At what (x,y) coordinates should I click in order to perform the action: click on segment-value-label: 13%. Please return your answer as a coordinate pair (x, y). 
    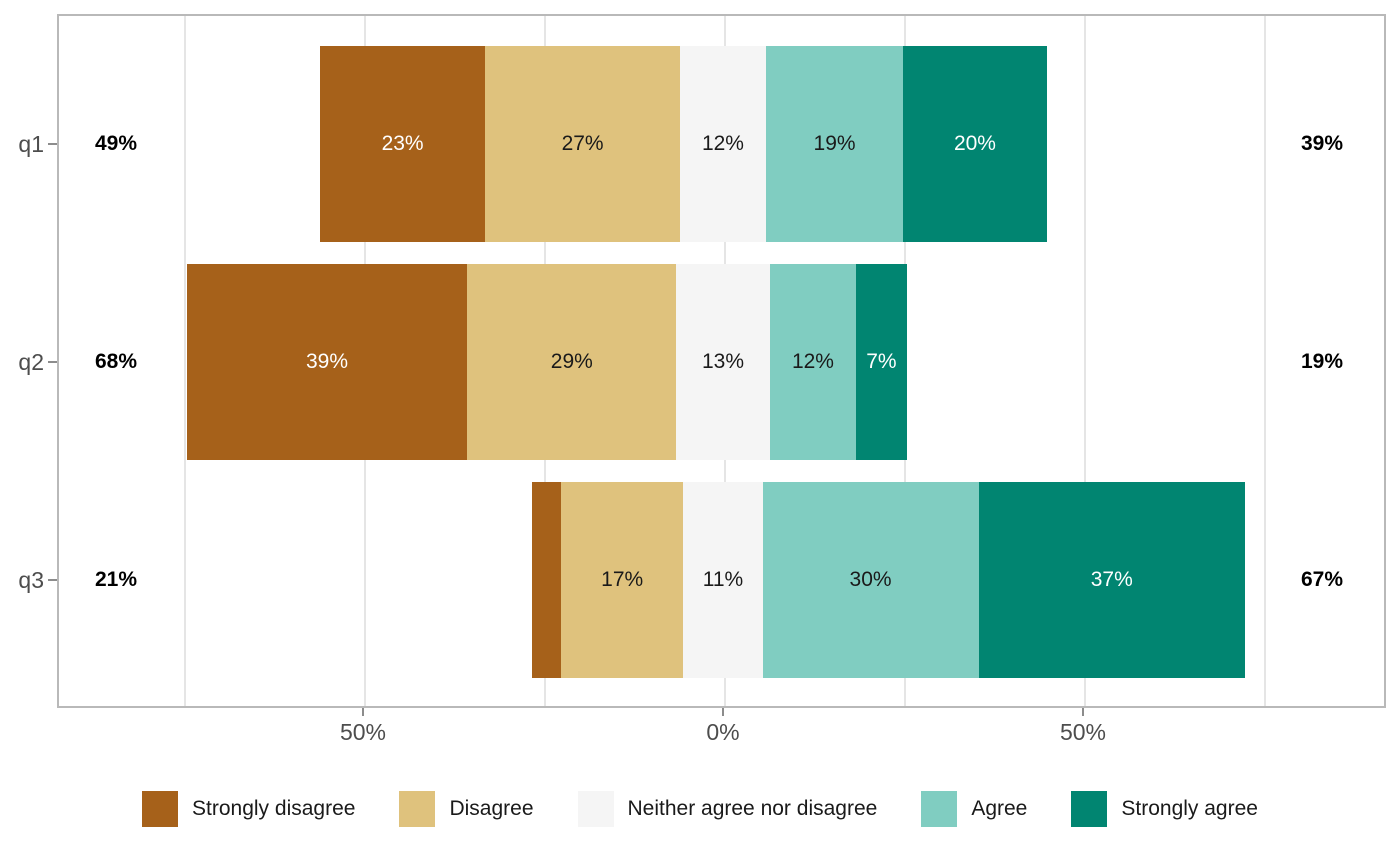
    Looking at the image, I should click on (722, 361).